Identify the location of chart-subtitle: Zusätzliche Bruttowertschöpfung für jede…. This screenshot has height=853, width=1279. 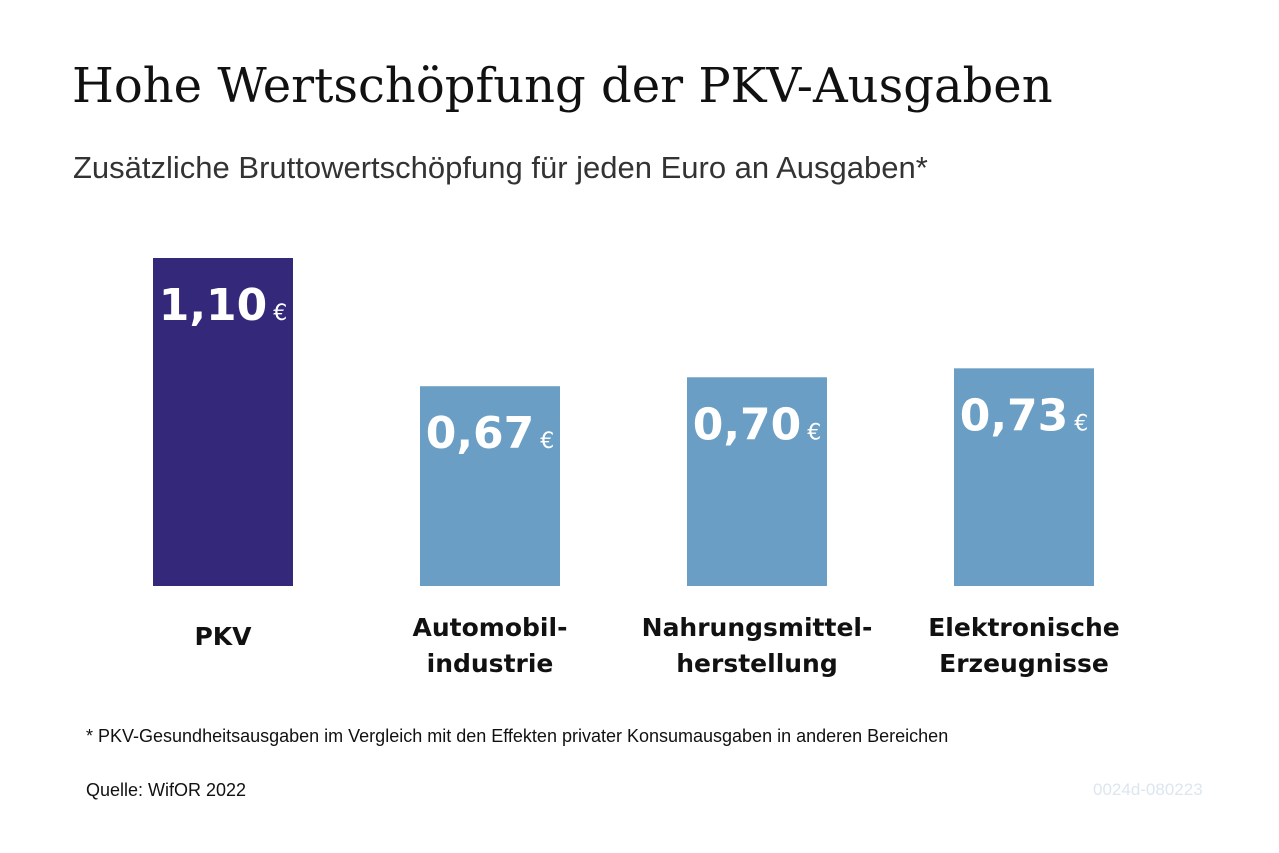
(500, 167).